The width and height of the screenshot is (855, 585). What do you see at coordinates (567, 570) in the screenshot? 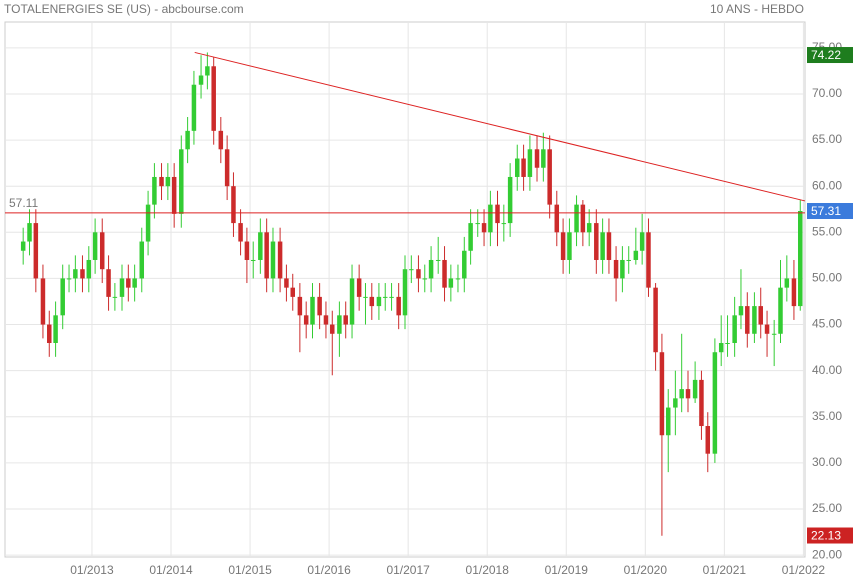
I see `x-tick-label: 01/2019` at bounding box center [567, 570].